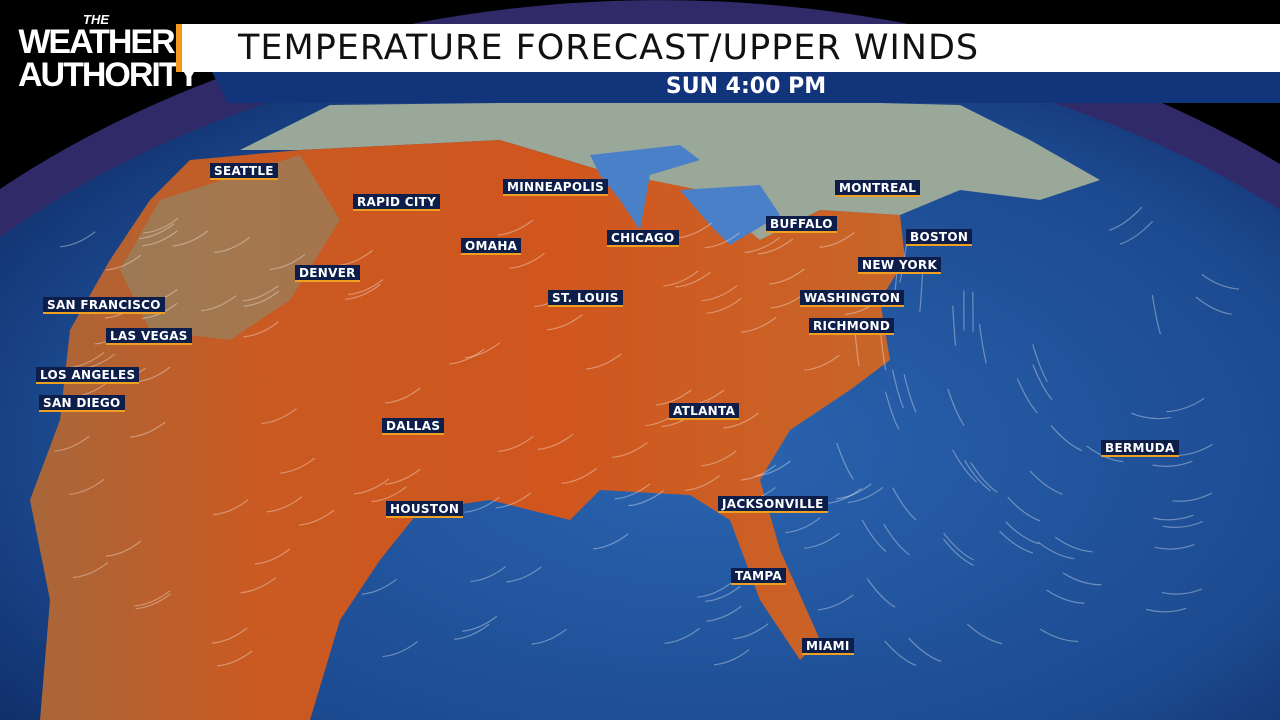  I want to click on city-label-san-francisco: SAN FRANCISCO, so click(104, 305).